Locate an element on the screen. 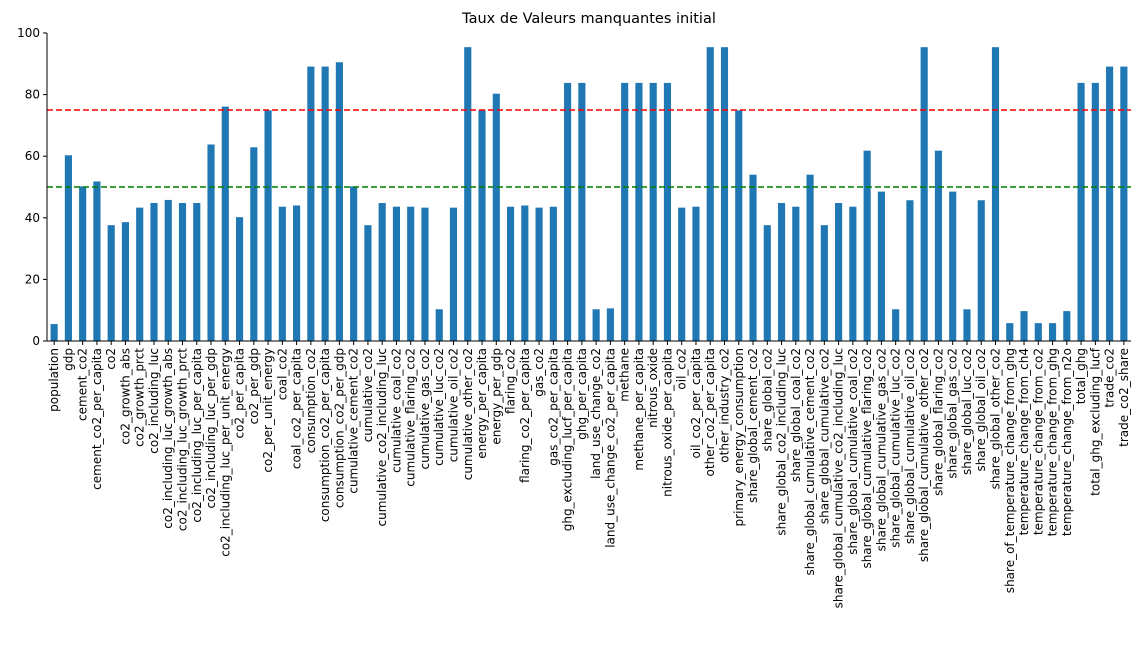  x-tick-label: land_use_change_co2_per_capita is located at coordinates (610, 448).